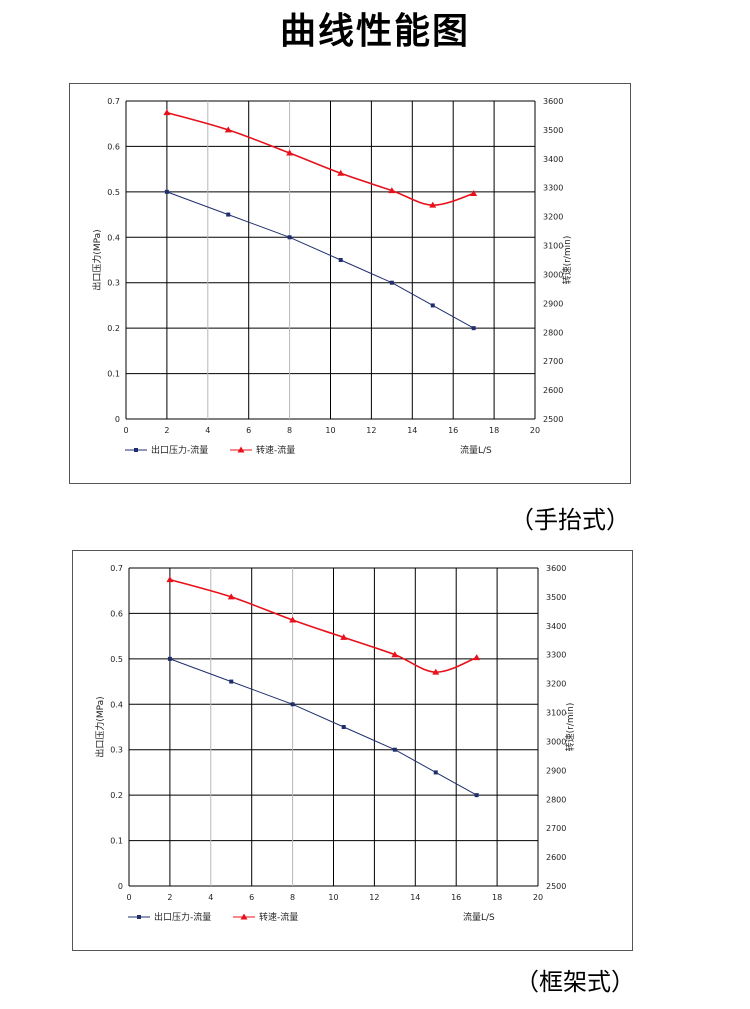 Image resolution: width=750 pixels, height=1009 pixels. What do you see at coordinates (330, 430) in the screenshot?
I see `x-tick-label: 10` at bounding box center [330, 430].